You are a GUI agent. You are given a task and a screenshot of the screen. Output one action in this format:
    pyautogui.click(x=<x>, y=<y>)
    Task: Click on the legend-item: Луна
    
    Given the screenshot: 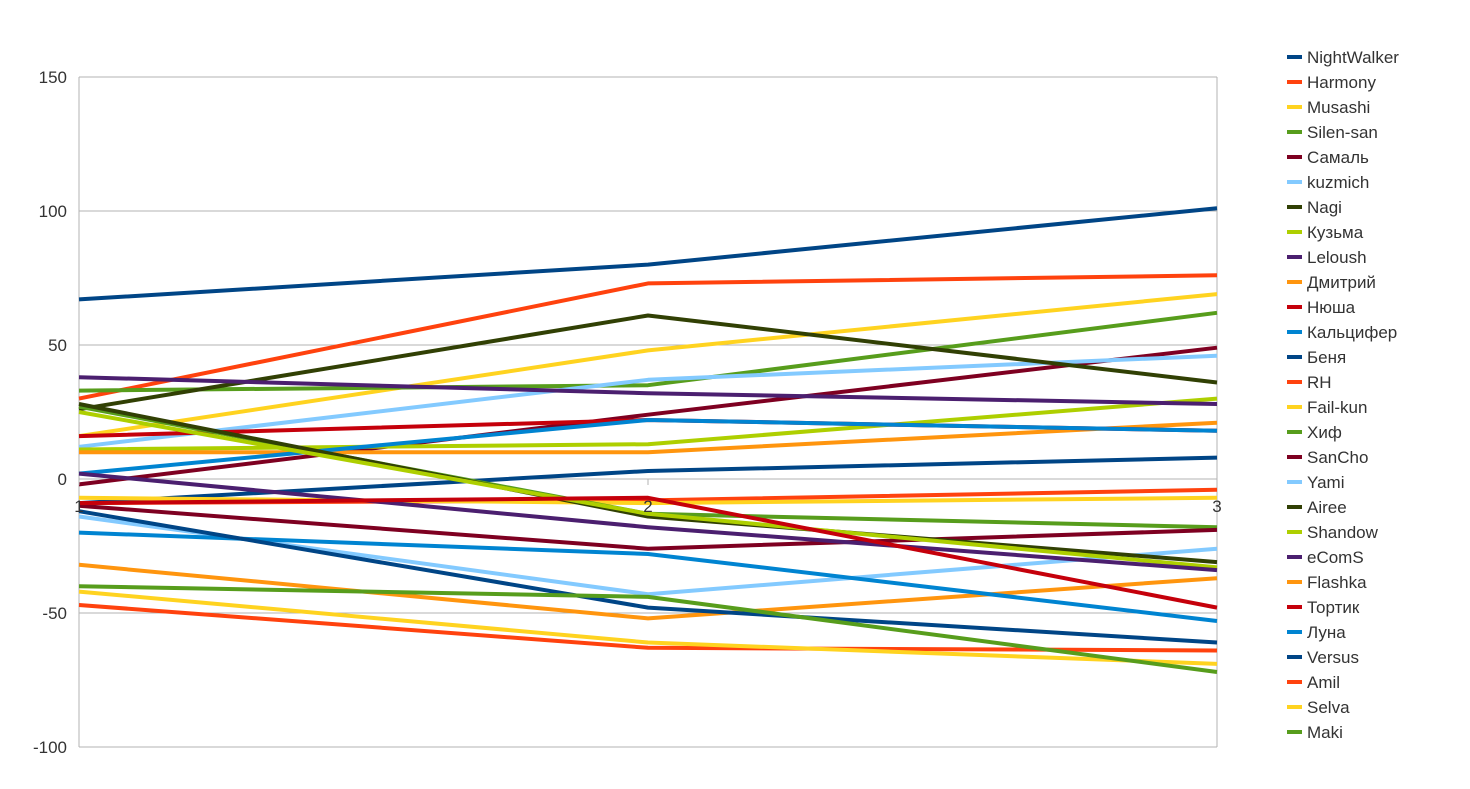 What is the action you would take?
    pyautogui.click(x=1316, y=632)
    